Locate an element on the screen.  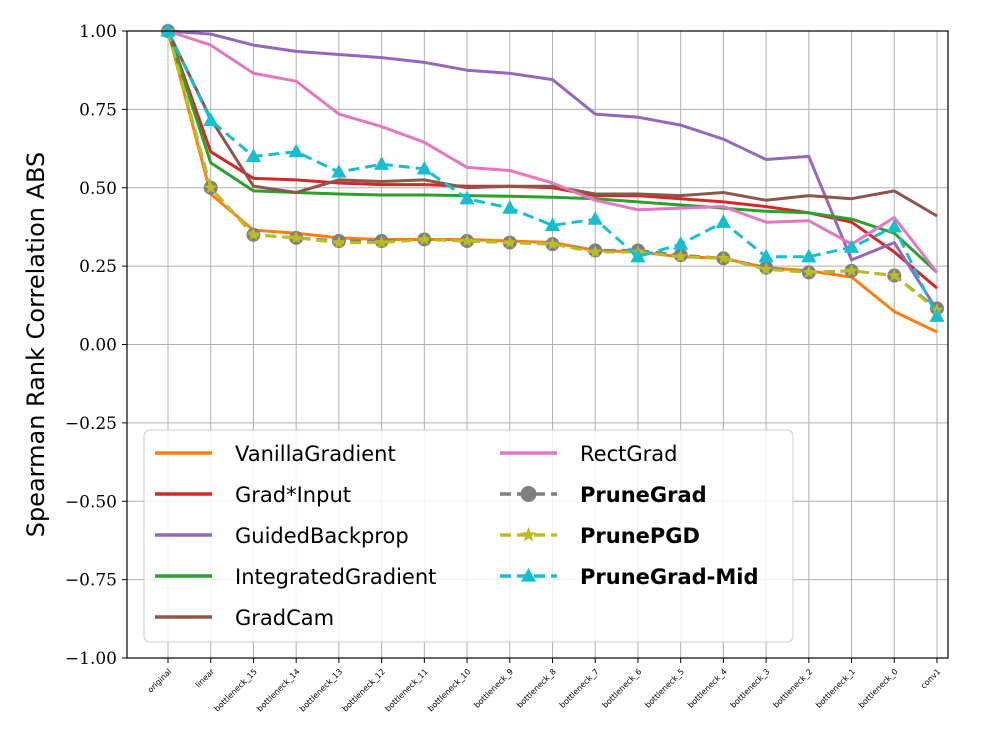
x-tick-label: bottleneck_3 is located at coordinates (750, 688).